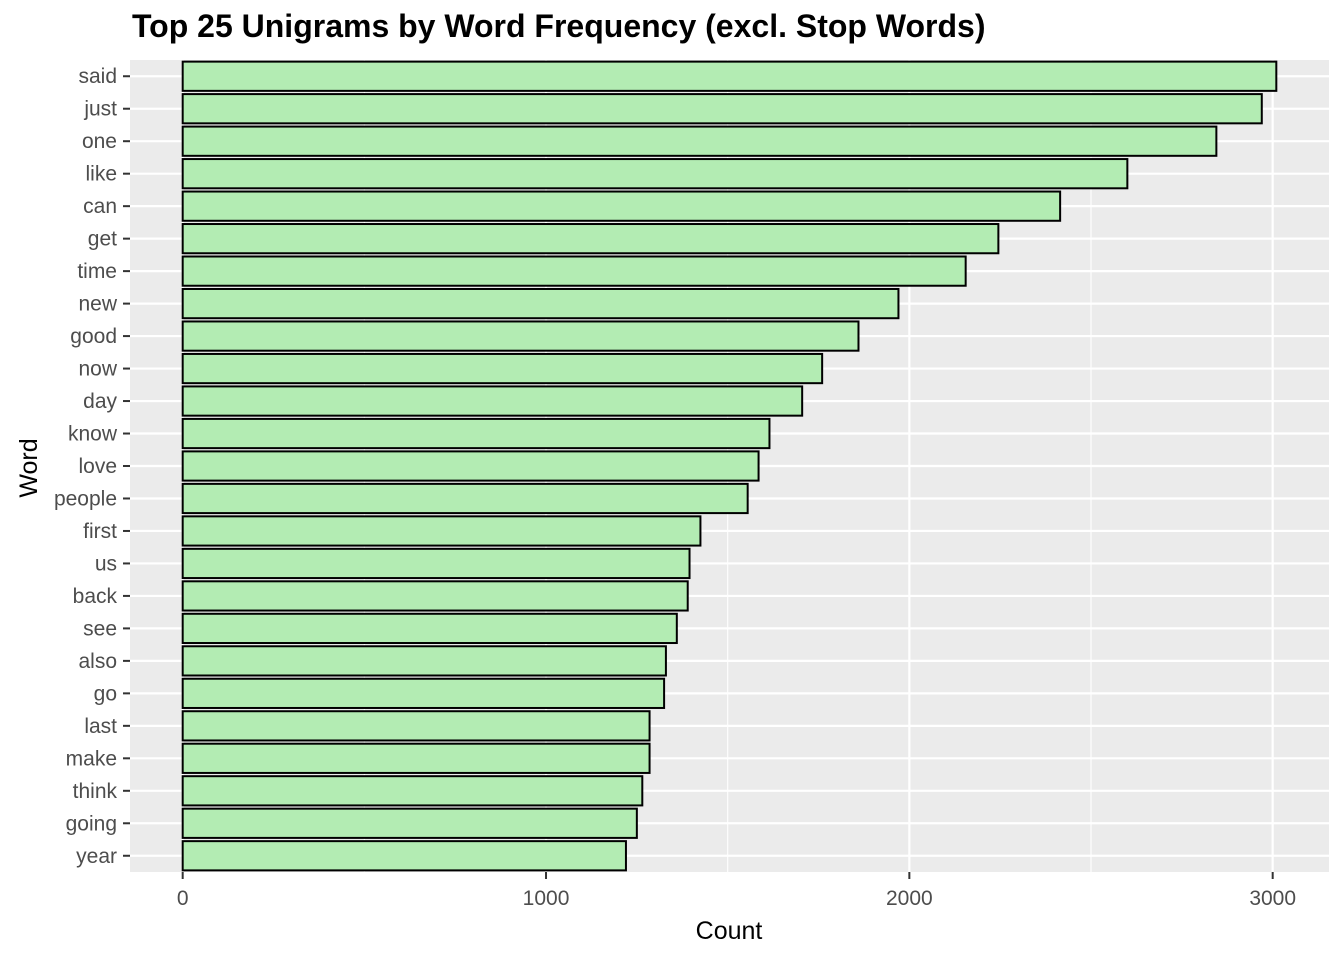  Describe the element at coordinates (95, 596) in the screenshot. I see `y-tick-label: back` at that location.